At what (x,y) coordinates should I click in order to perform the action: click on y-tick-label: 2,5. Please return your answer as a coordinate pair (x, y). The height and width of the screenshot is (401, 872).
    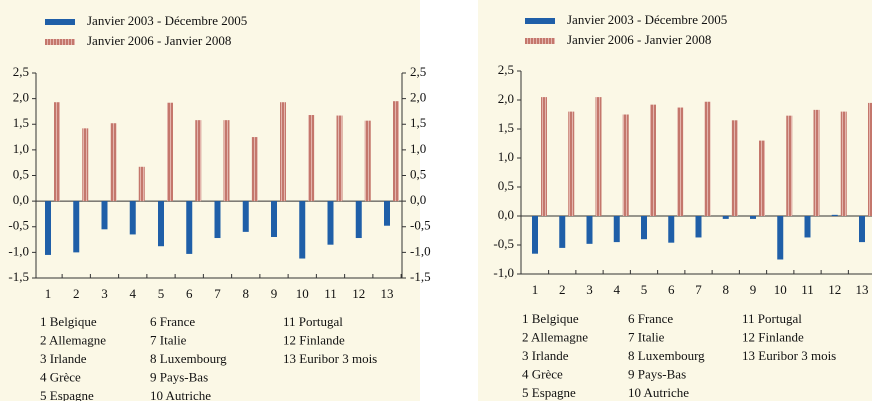
    Looking at the image, I should click on (506, 69).